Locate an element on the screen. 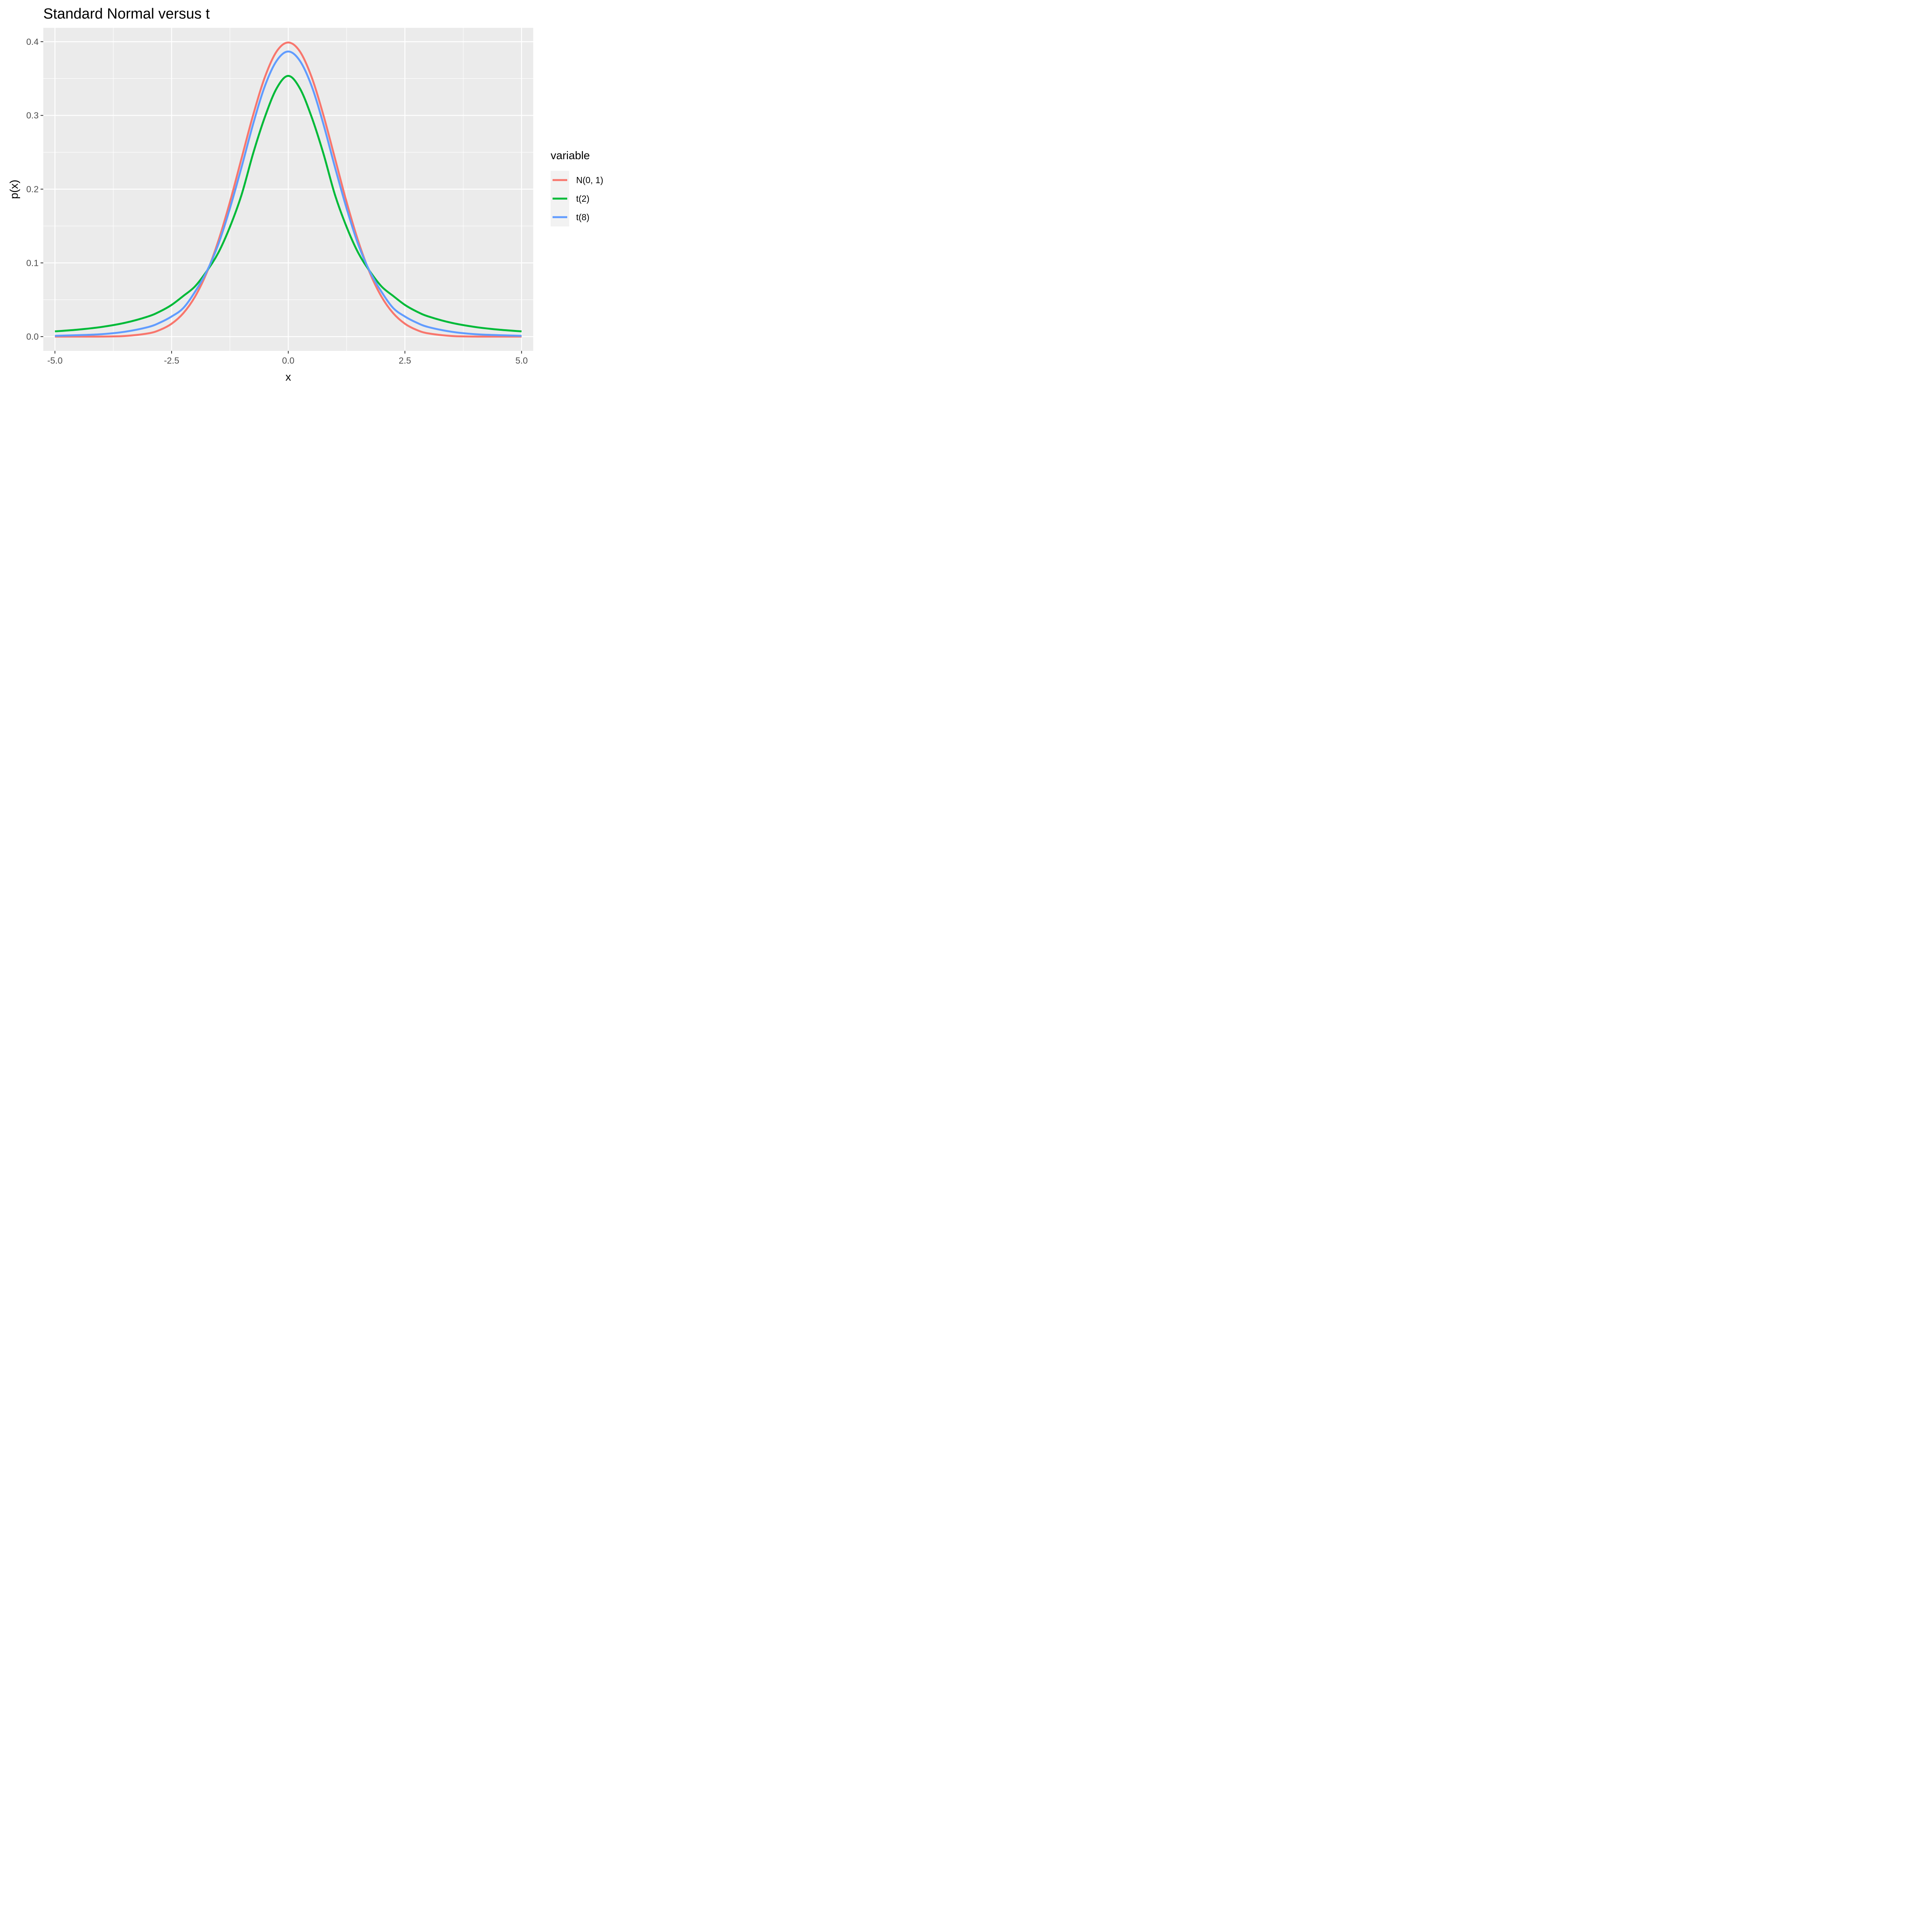  legend-label: t(8) is located at coordinates (583, 217).